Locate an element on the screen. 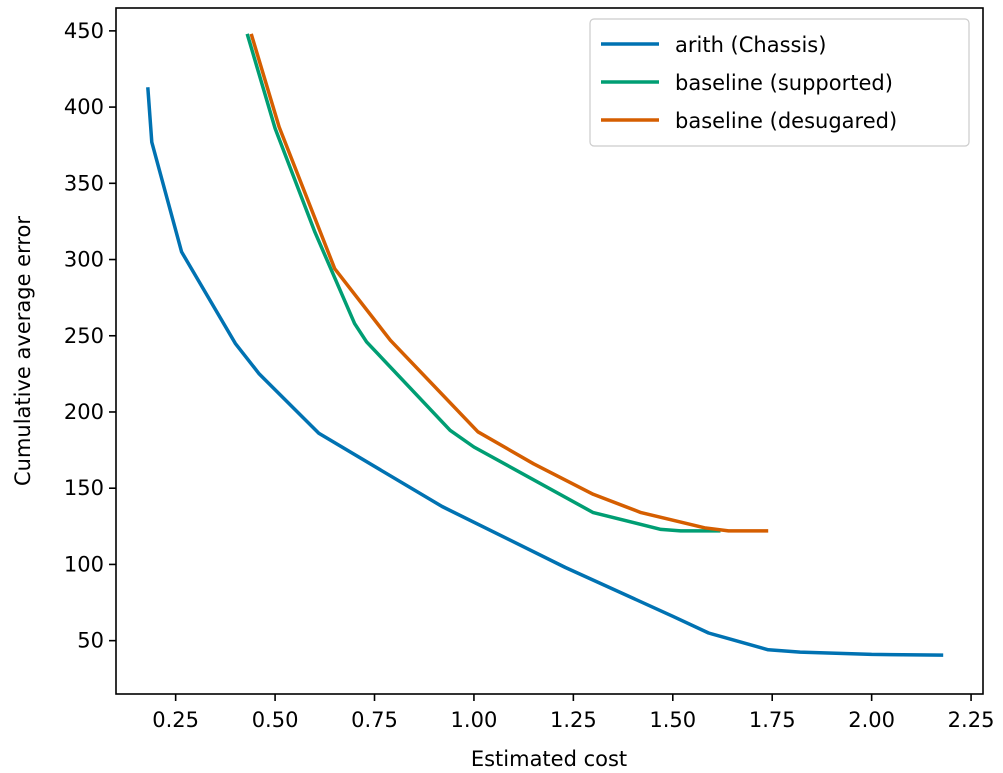 The image size is (1003, 773). x-tick-label: 1.50 is located at coordinates (672, 720).